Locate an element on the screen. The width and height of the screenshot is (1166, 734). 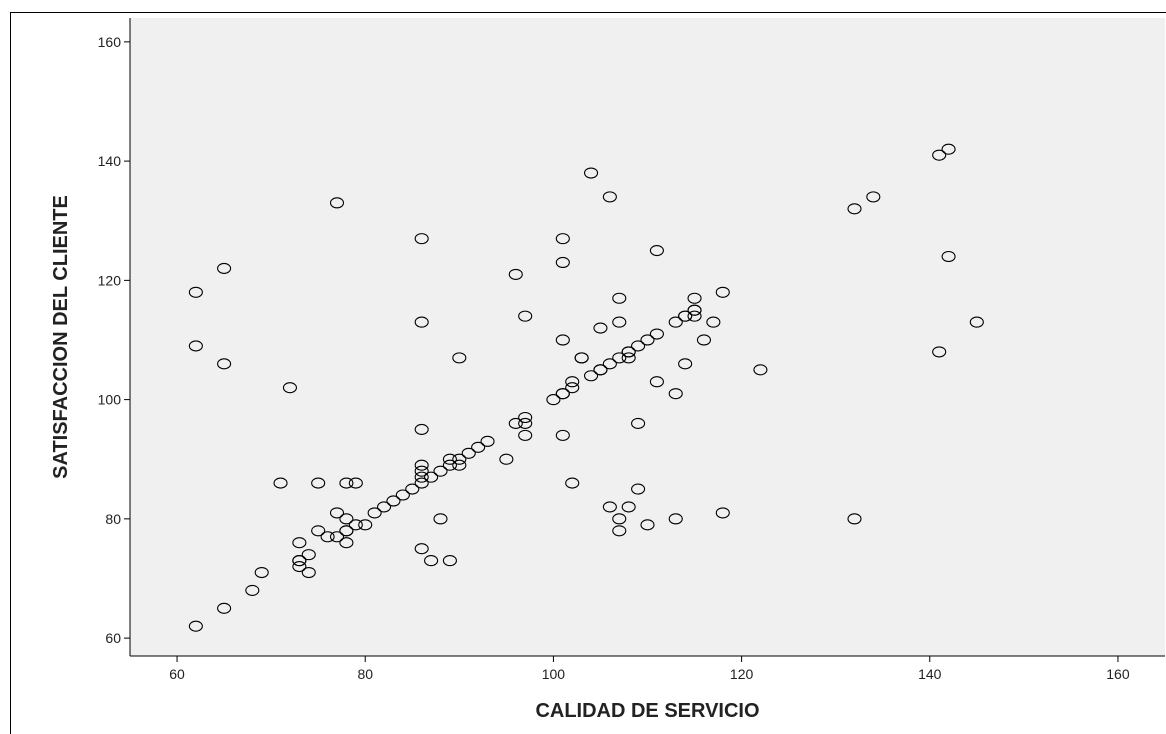
y-tick-label: 160 is located at coordinates (110, 42).